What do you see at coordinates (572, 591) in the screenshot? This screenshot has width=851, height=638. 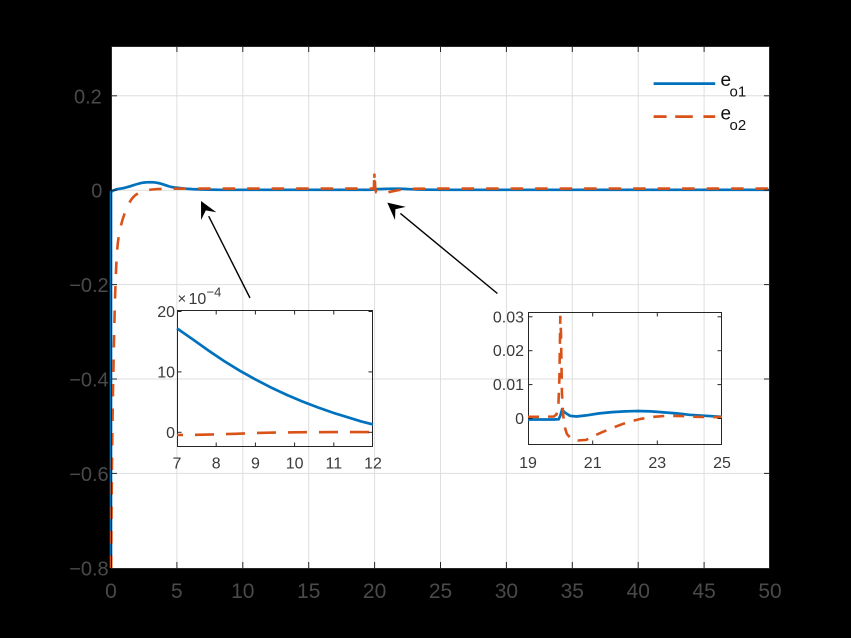 I see `svg-text: 35` at bounding box center [572, 591].